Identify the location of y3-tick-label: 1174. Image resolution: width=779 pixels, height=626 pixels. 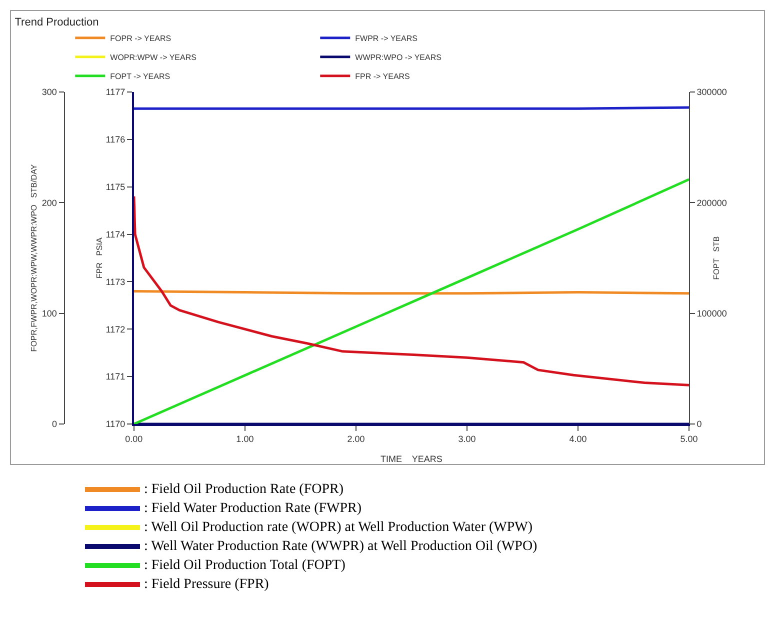
(116, 234).